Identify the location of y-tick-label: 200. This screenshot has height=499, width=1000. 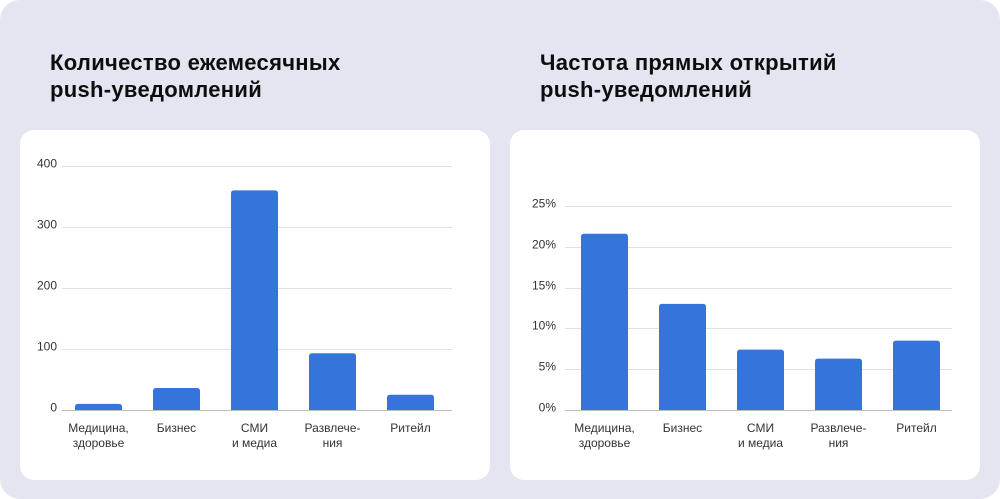
(47, 286).